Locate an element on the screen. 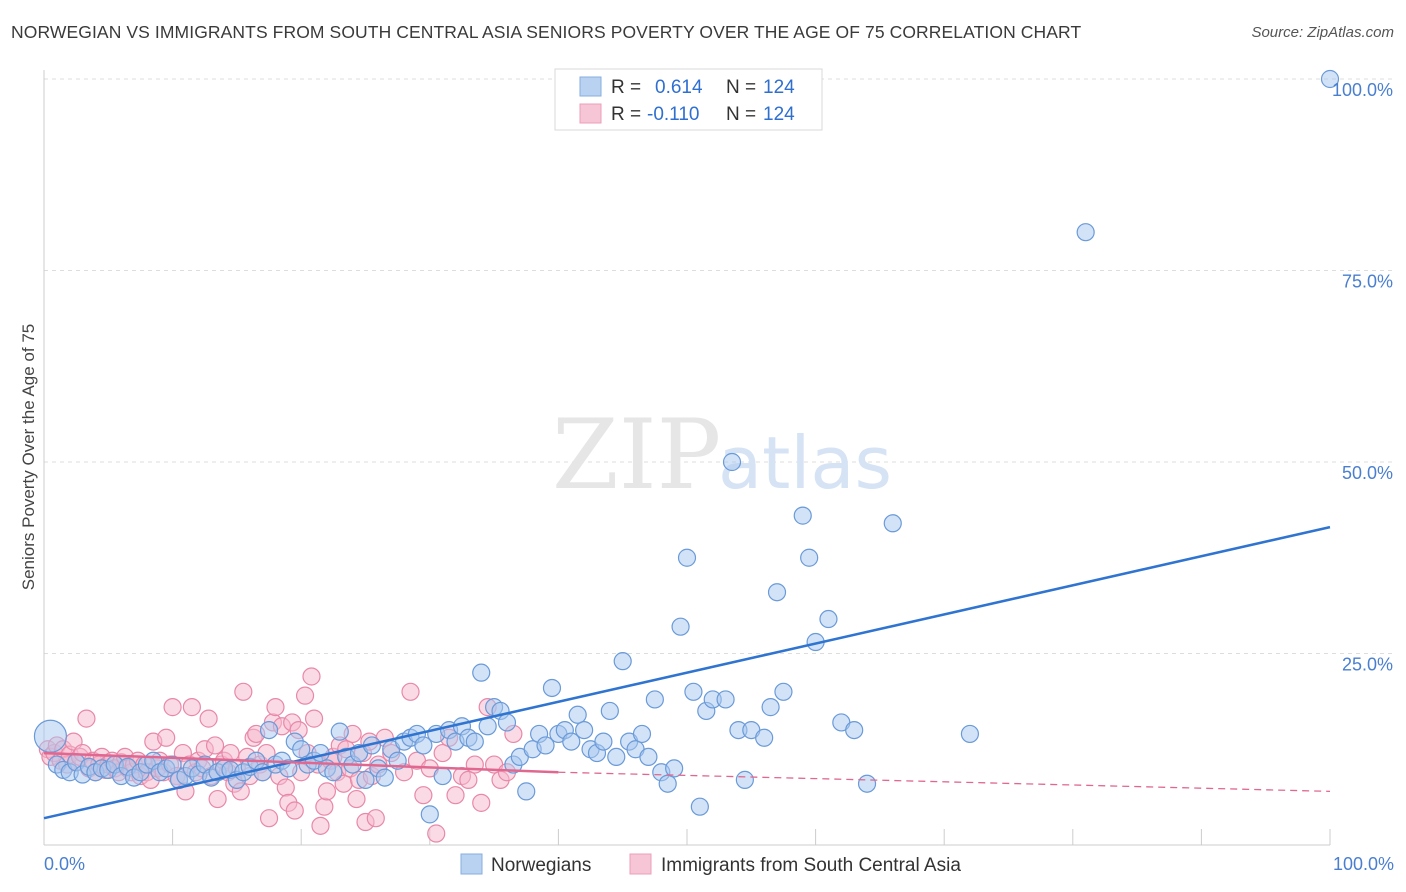 The width and height of the screenshot is (1406, 892). bottom-legend-label-immigrants: Immigrants from South Central Asia is located at coordinates (811, 865).